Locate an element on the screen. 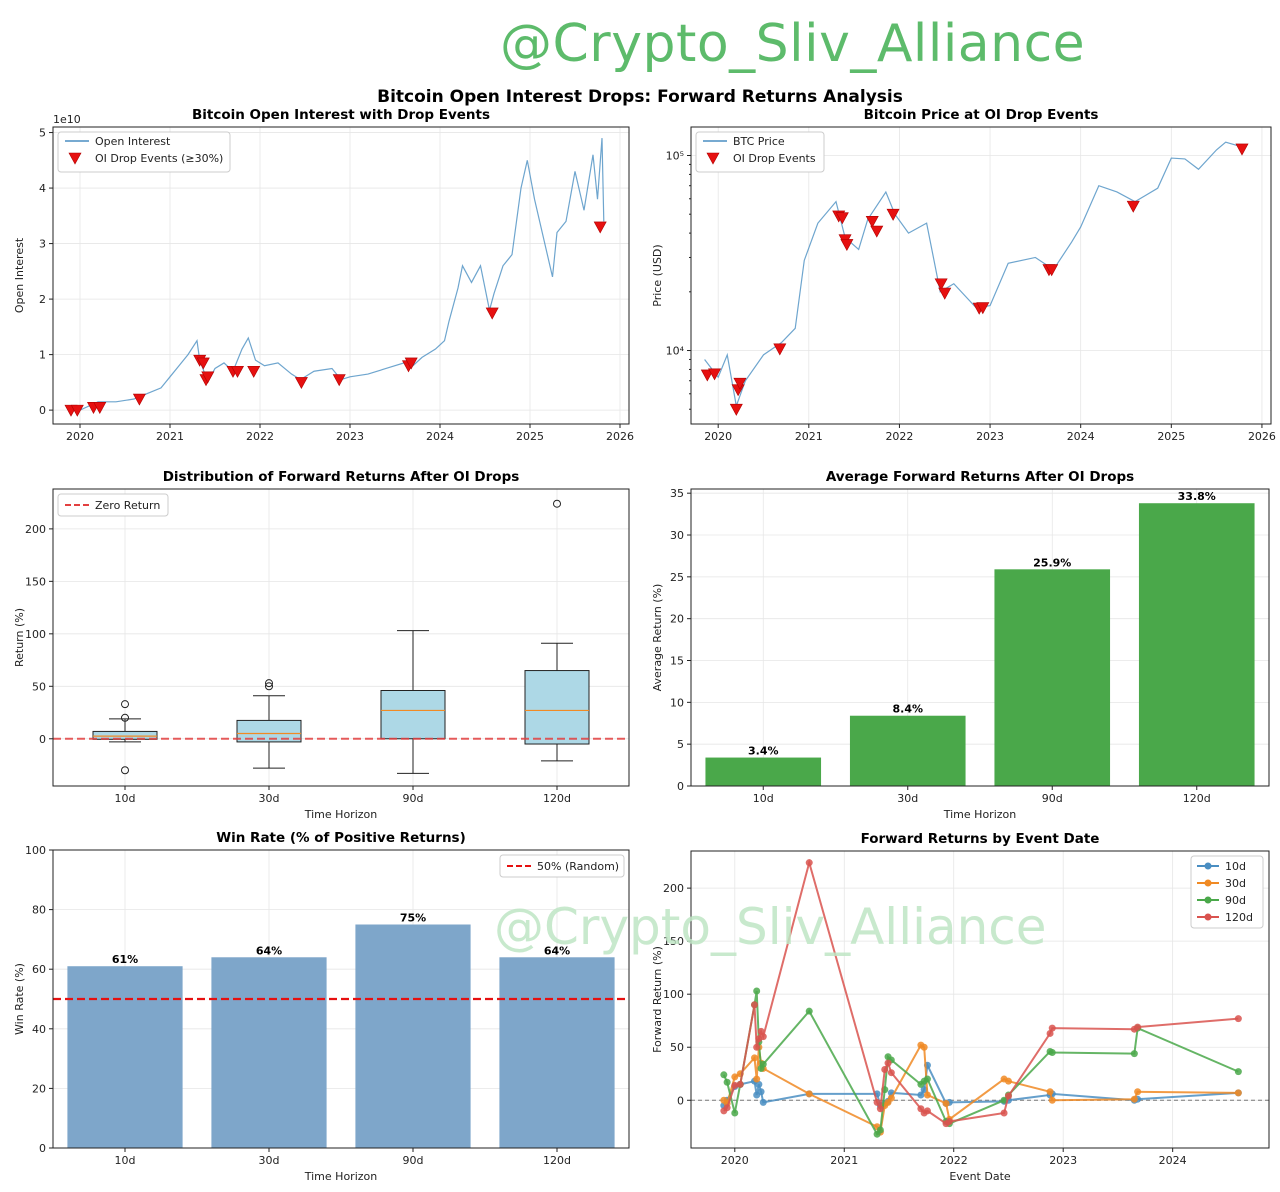  oi-ytick-label: 4 is located at coordinates (42, 188).